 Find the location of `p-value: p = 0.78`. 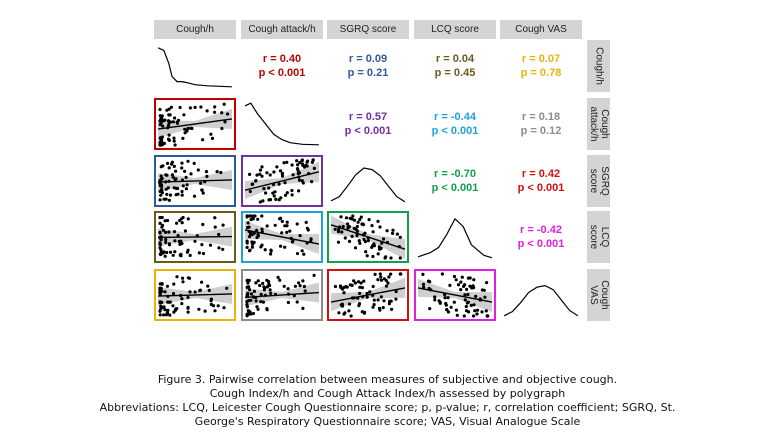

p-value: p = 0.78 is located at coordinates (541, 73).